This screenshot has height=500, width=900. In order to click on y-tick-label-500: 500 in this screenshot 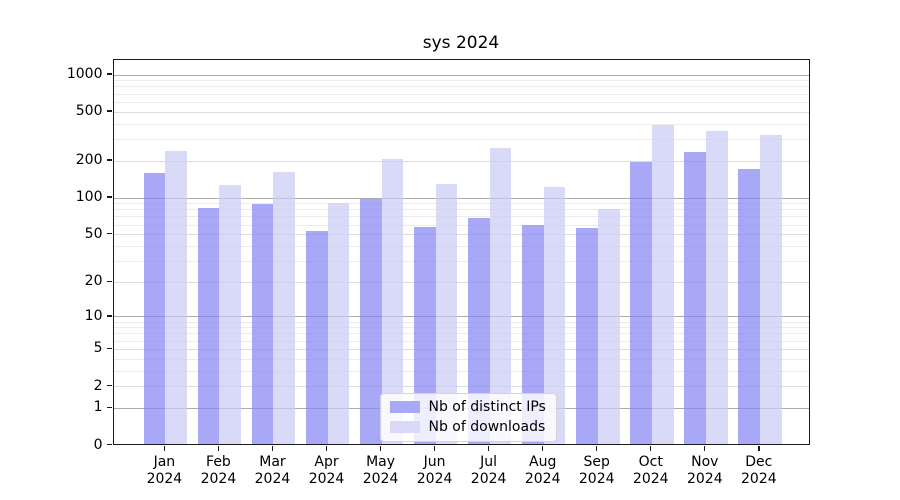, I will do `click(89, 111)`.